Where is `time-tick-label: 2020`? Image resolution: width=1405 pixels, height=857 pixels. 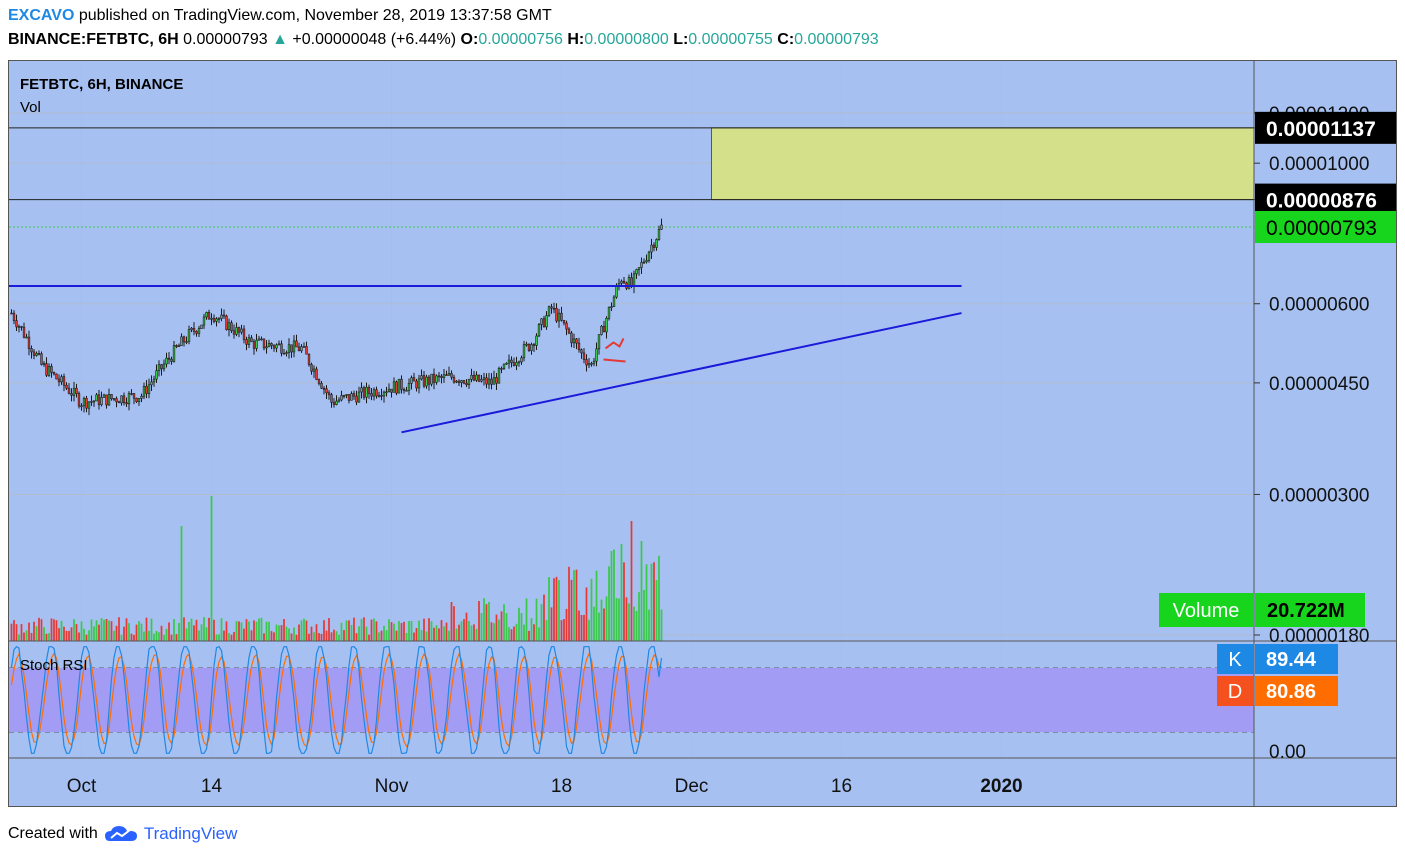
time-tick-label: 2020 is located at coordinates (1001, 786).